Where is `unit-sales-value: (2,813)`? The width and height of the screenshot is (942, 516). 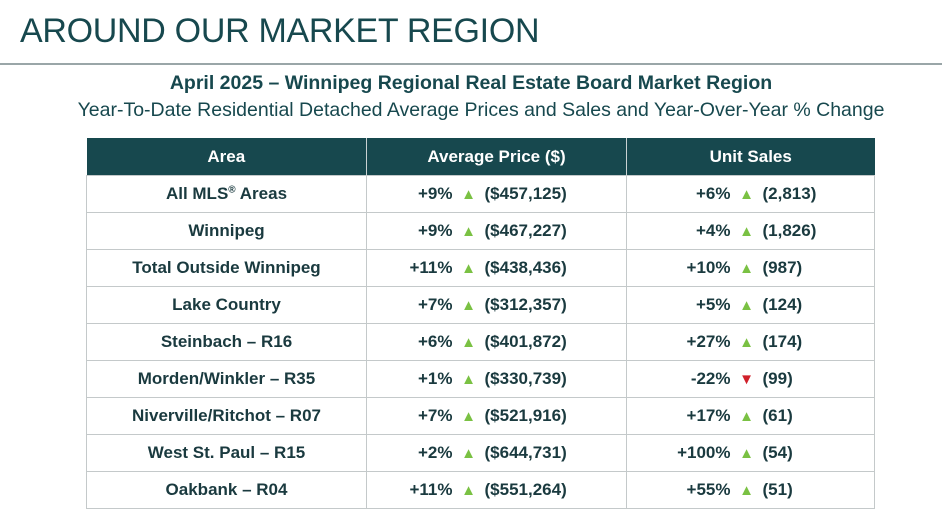 unit-sales-value: (2,813) is located at coordinates (789, 193).